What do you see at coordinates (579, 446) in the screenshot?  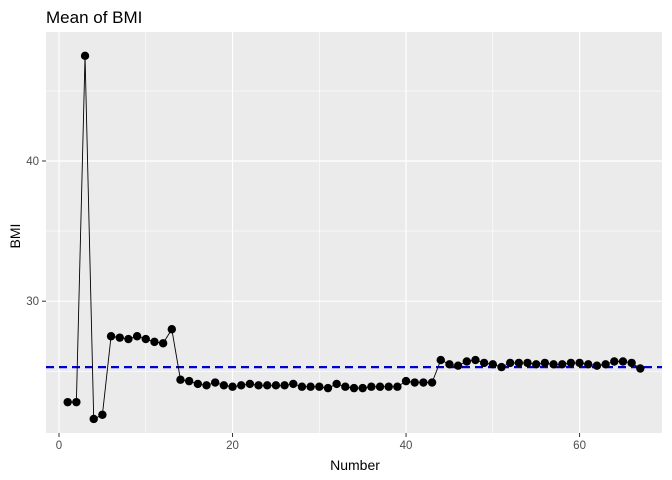 I see `x-tick-label: 60` at bounding box center [579, 446].